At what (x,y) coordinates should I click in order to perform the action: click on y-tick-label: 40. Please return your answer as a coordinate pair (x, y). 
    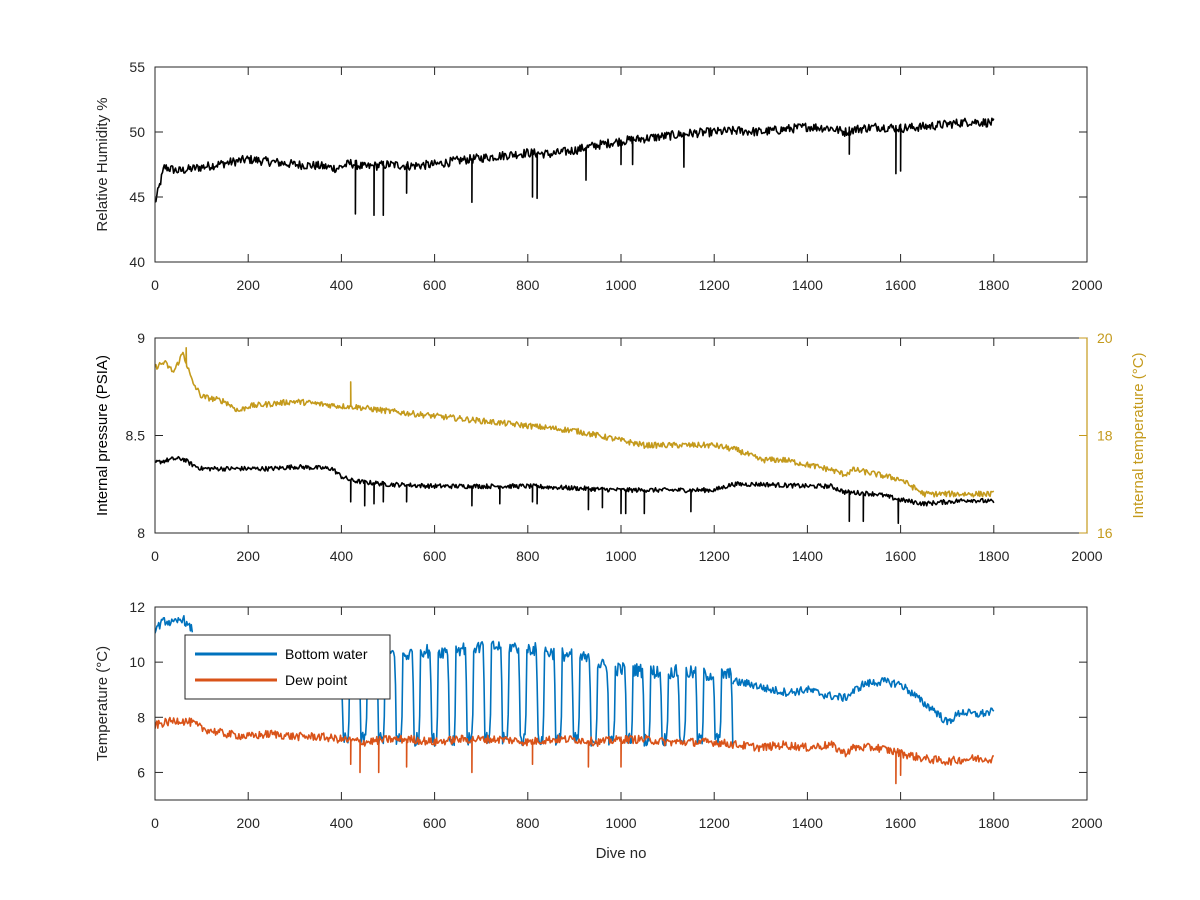
    Looking at the image, I should click on (137, 262).